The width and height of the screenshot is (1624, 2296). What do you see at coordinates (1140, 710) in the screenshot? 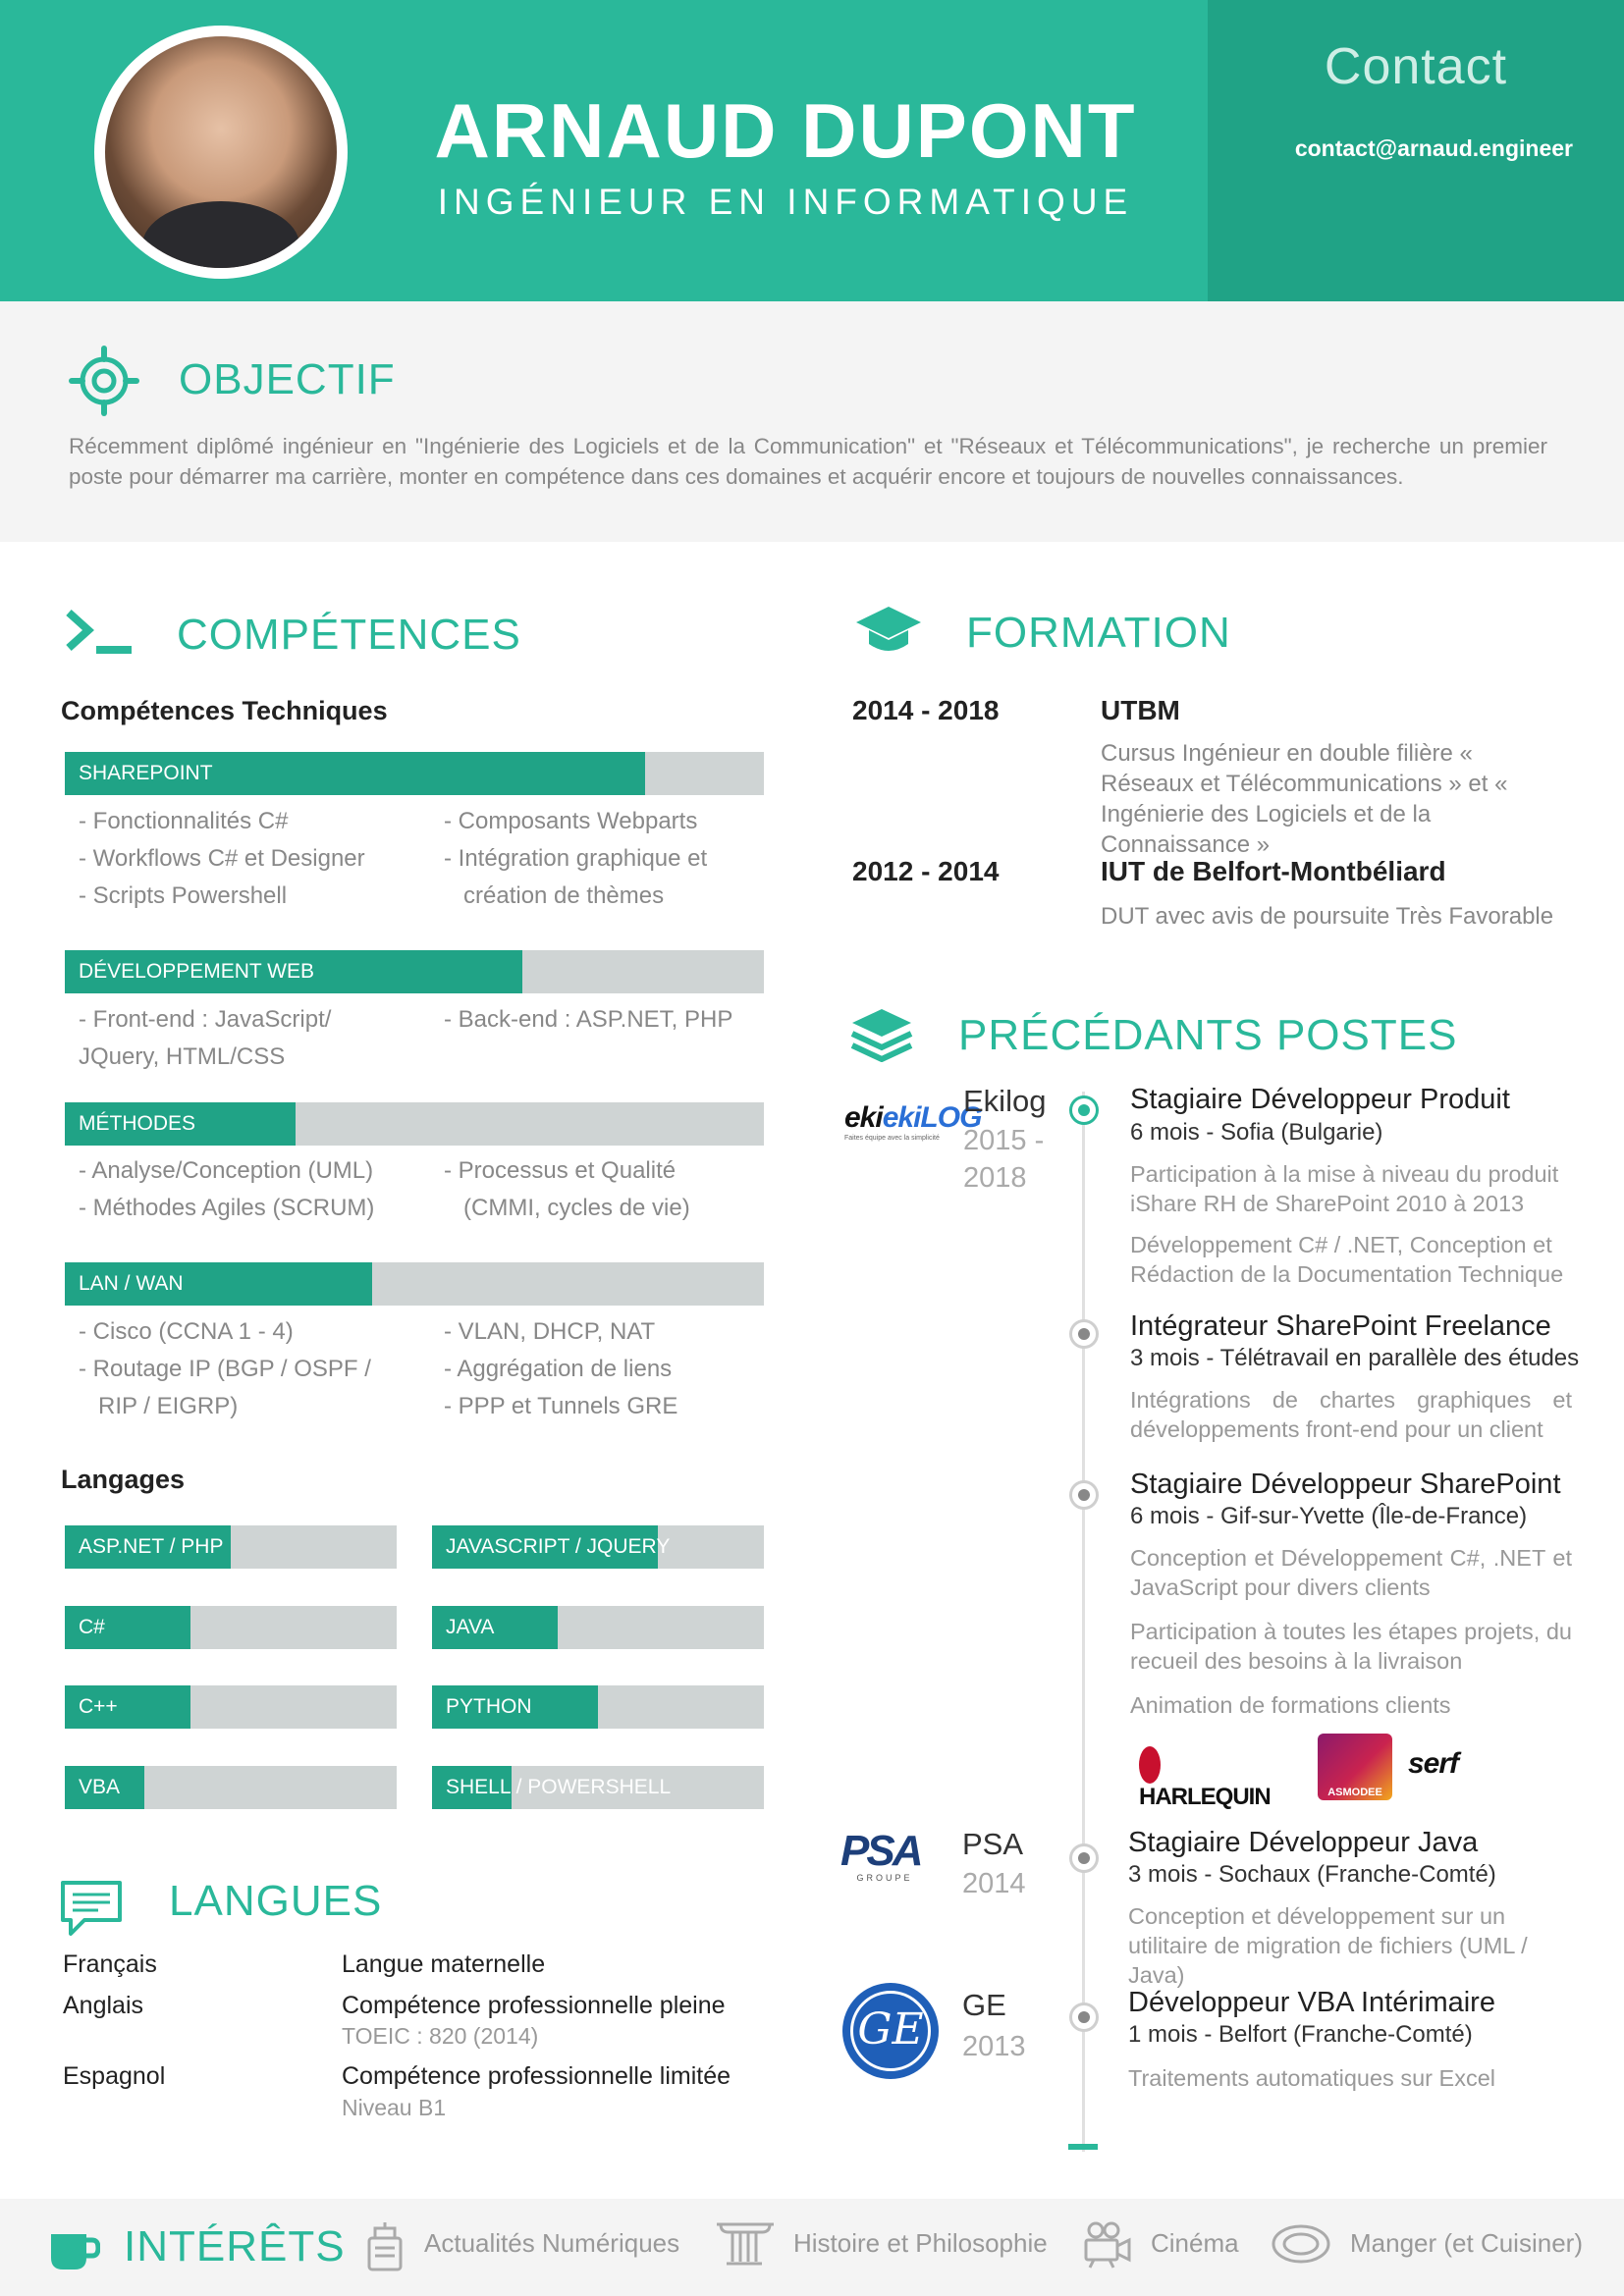
I see `formation-school: UTBM` at bounding box center [1140, 710].